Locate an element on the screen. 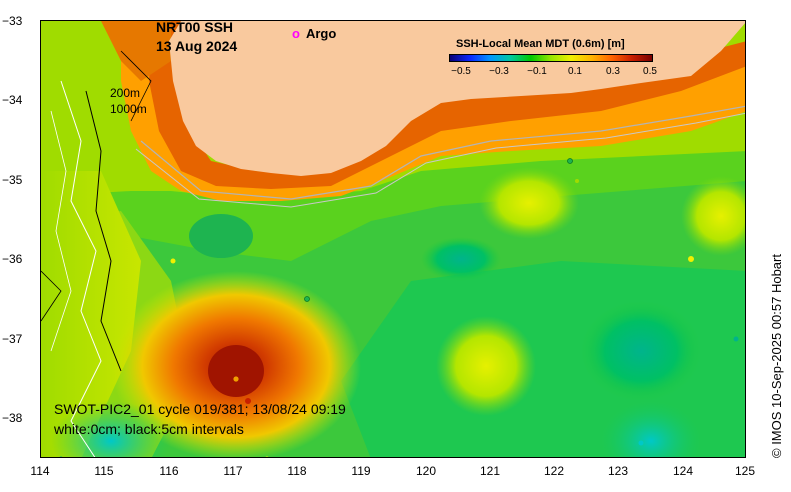 Image resolution: width=791 pixels, height=492 pixels. colorbar-title: SSH-Local Mean MDT (0.6m) [m] is located at coordinates (540, 44).